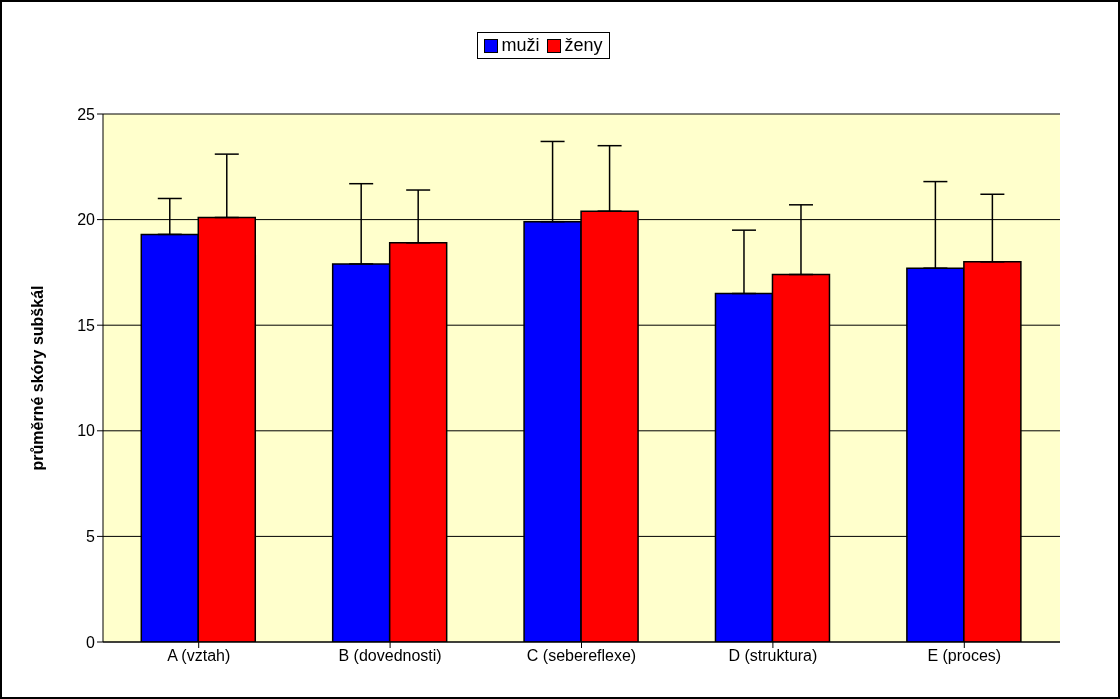  Describe the element at coordinates (86, 431) in the screenshot. I see `y-tick-label: 10` at that location.